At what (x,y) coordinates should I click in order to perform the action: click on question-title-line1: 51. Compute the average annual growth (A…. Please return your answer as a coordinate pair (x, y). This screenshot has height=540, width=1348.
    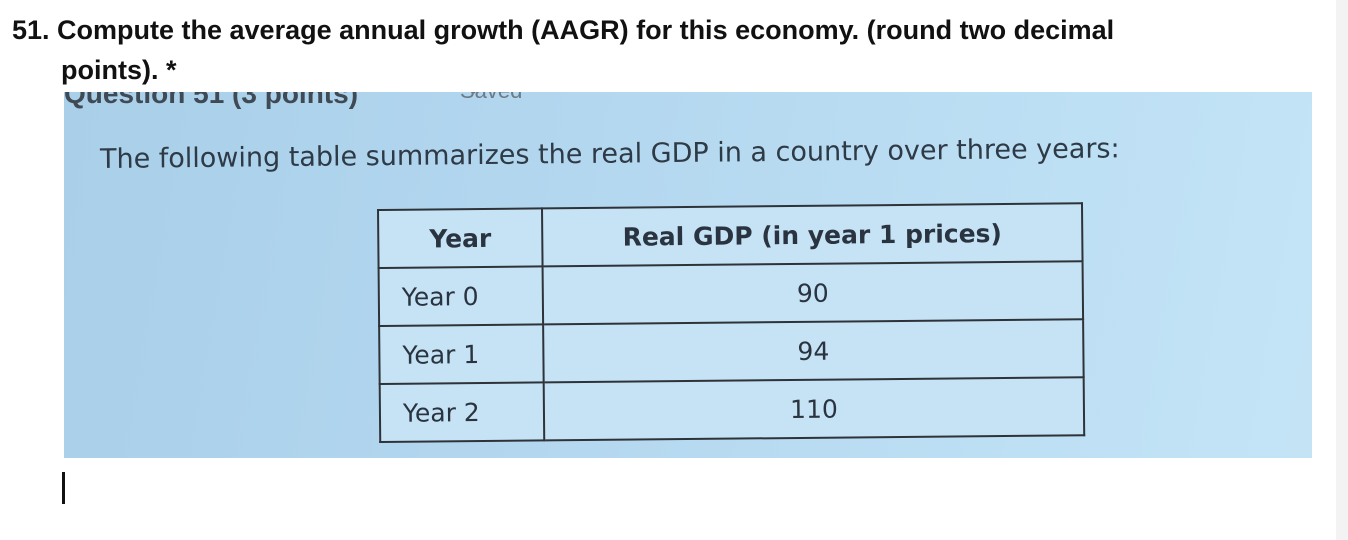
    Looking at the image, I should click on (563, 30).